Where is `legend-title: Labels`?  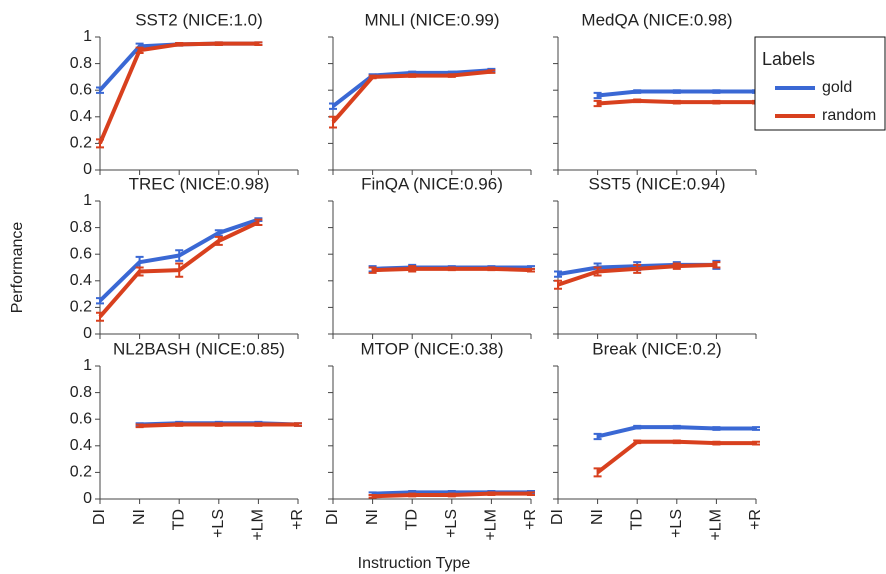
legend-title: Labels is located at coordinates (788, 59).